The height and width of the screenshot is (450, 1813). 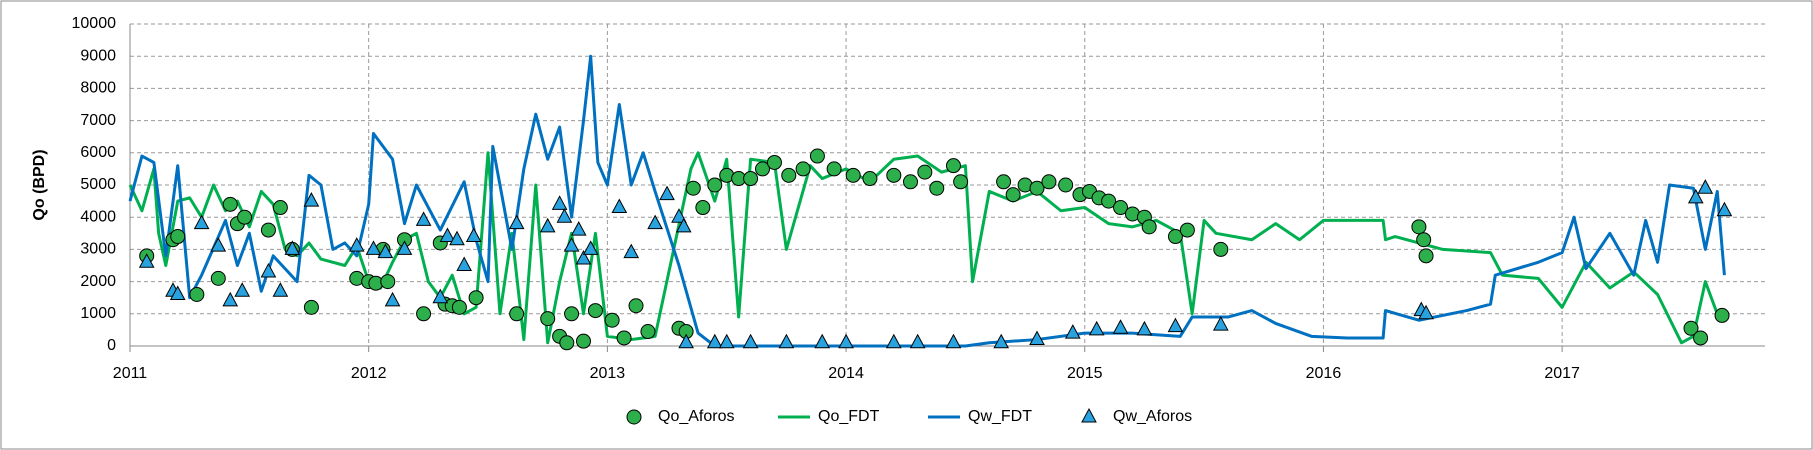 What do you see at coordinates (1562, 373) in the screenshot?
I see `x-tick-label: 2017` at bounding box center [1562, 373].